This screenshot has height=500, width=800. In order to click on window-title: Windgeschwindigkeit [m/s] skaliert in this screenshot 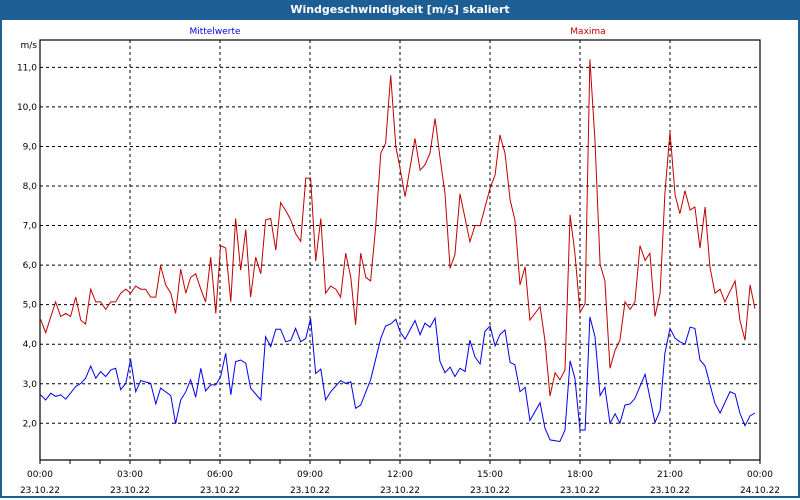, I will do `click(400, 10)`.